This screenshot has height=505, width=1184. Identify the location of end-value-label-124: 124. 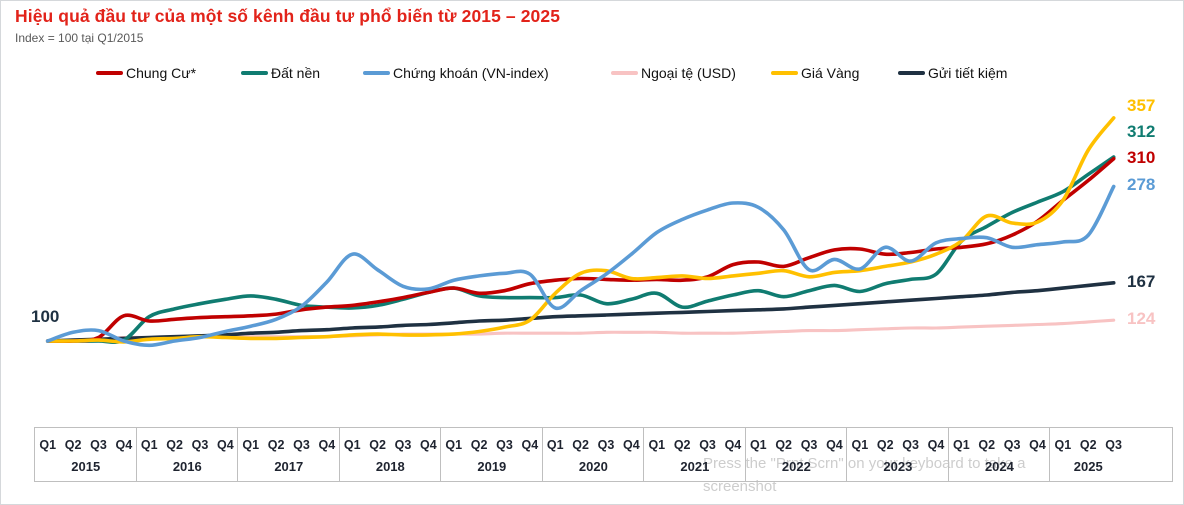
(1141, 318).